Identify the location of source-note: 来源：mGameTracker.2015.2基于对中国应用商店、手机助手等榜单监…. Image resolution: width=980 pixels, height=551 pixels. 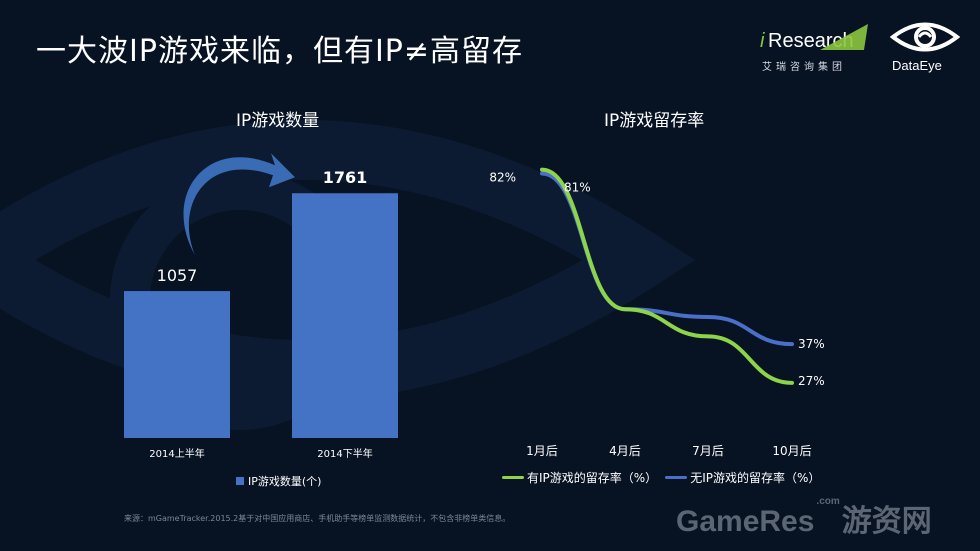
(317, 518).